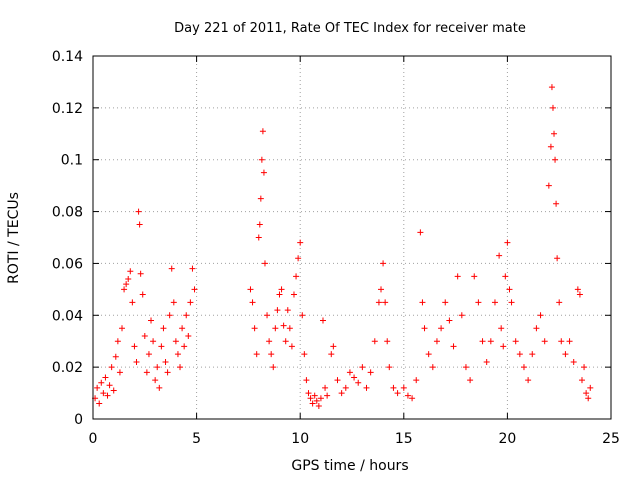 The height and width of the screenshot is (480, 640). I want to click on x-tick-label: 15, so click(404, 439).